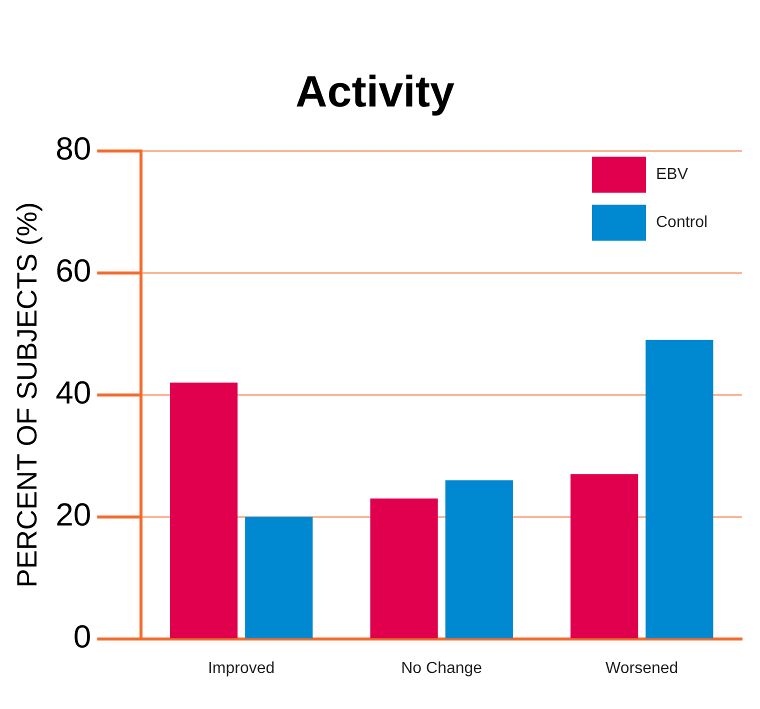 This screenshot has width=760, height=709. Describe the element at coordinates (375, 92) in the screenshot. I see `chart-title: Activity` at that location.